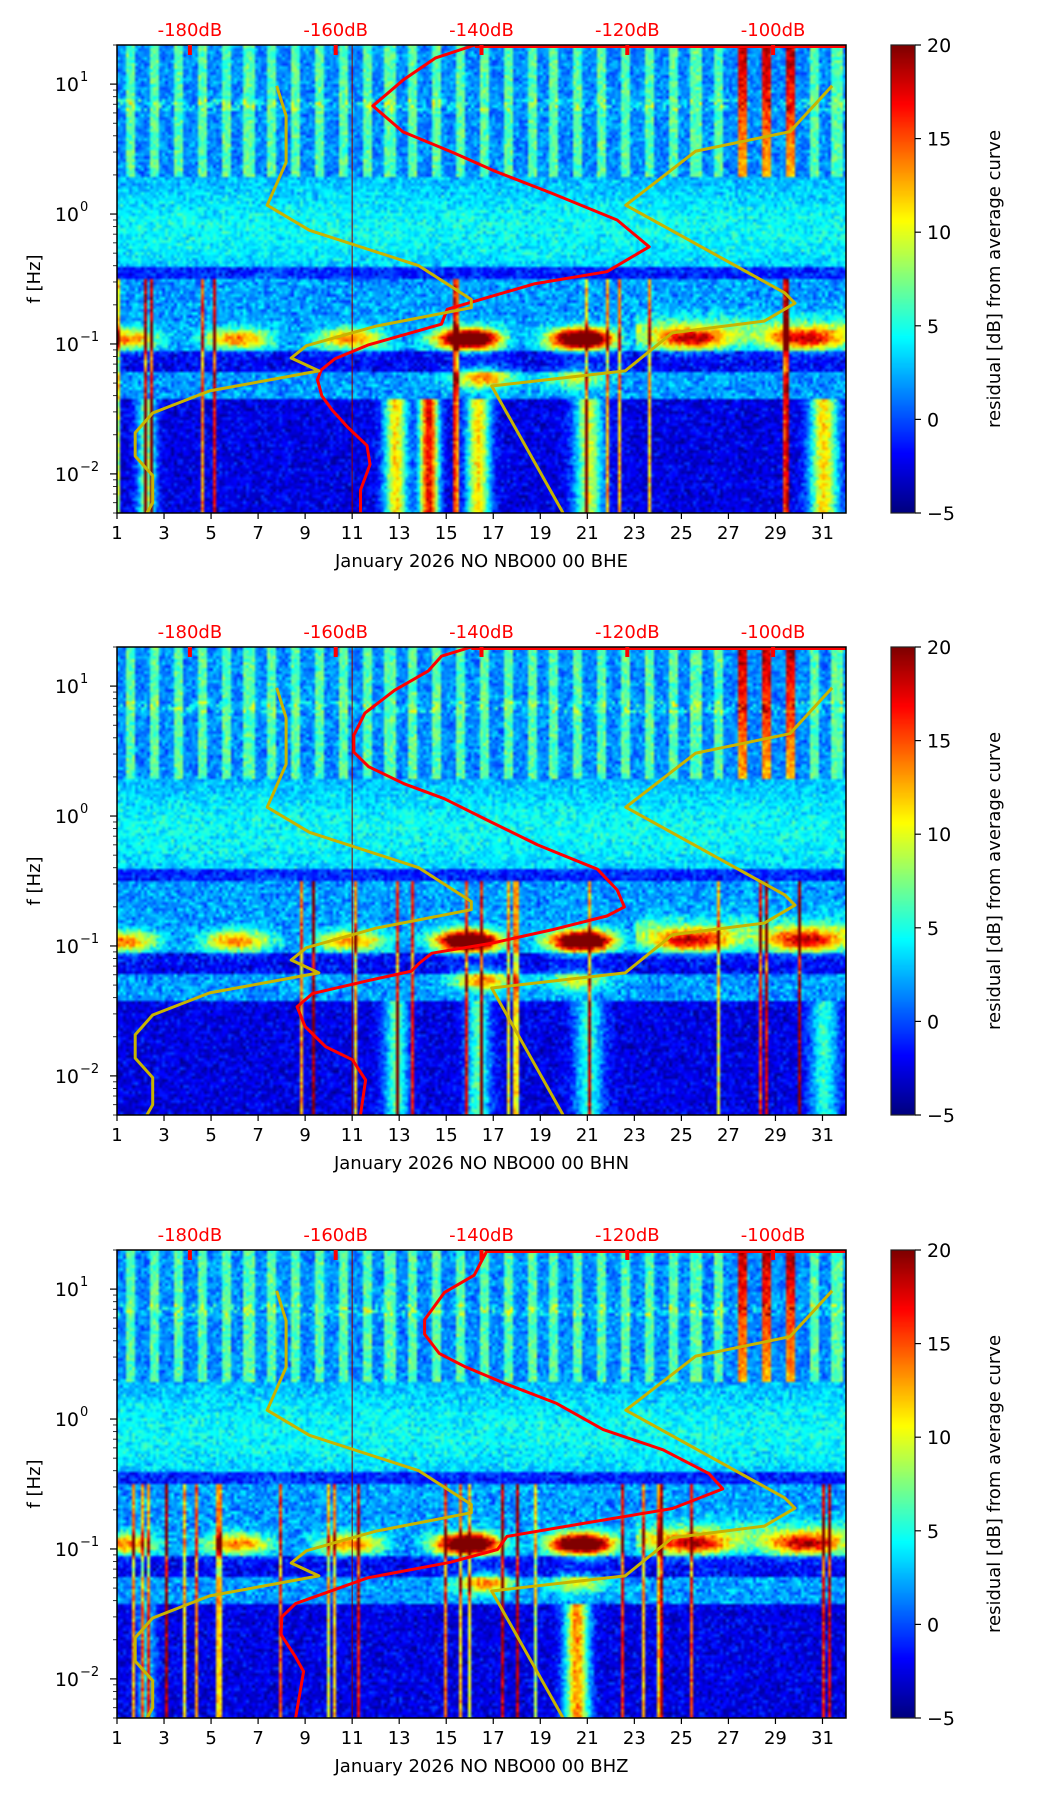  What do you see at coordinates (303, 299) in the screenshot?
I see `low-noise-model-curve` at bounding box center [303, 299].